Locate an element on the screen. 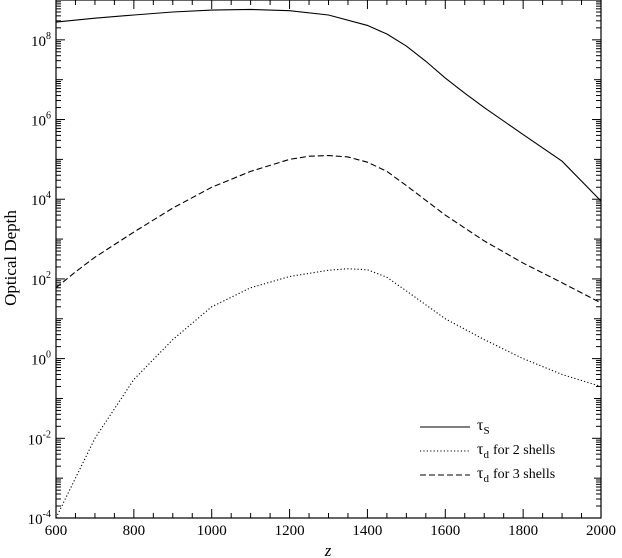 The image size is (622, 558). y-tick-label: 10² is located at coordinates (41, 279).